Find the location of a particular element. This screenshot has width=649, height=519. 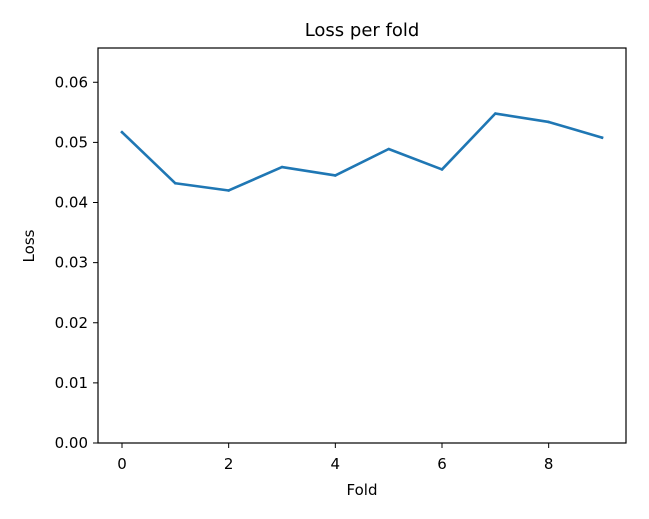

y-tick-label: 0.00 is located at coordinates (71, 443).